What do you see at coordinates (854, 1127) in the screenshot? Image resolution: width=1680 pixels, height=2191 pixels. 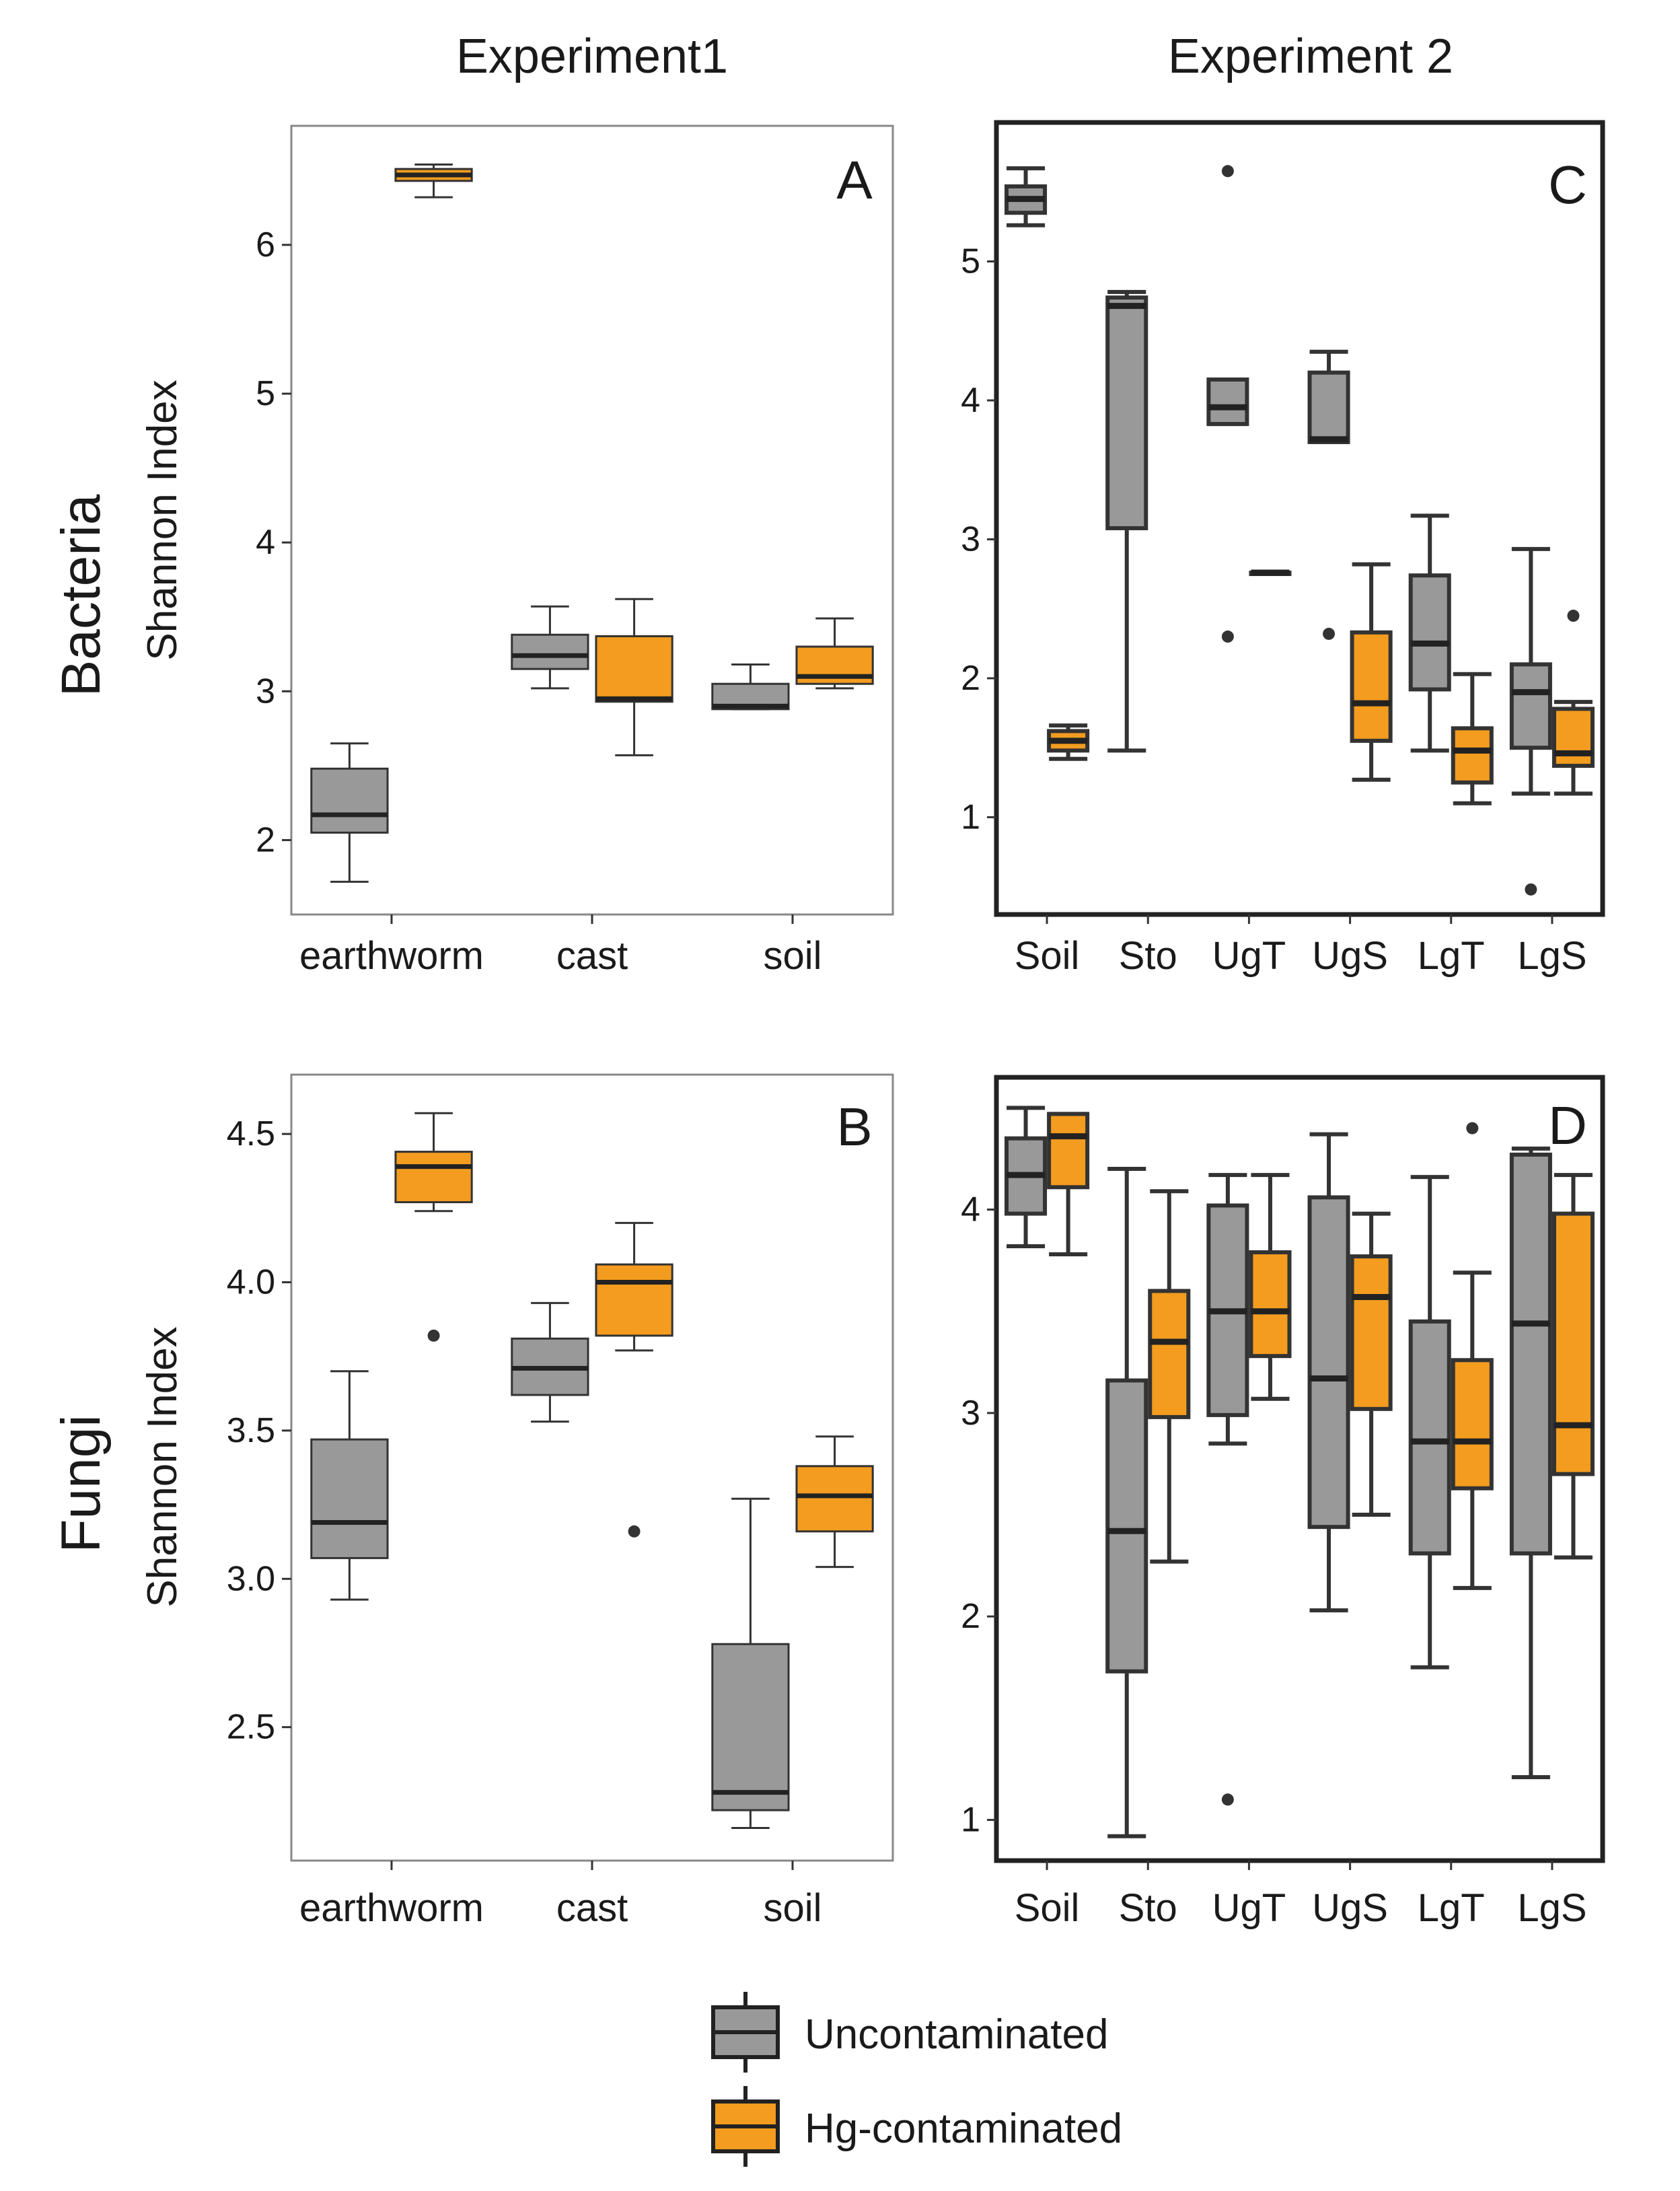 I see `panel-label-b: B` at bounding box center [854, 1127].